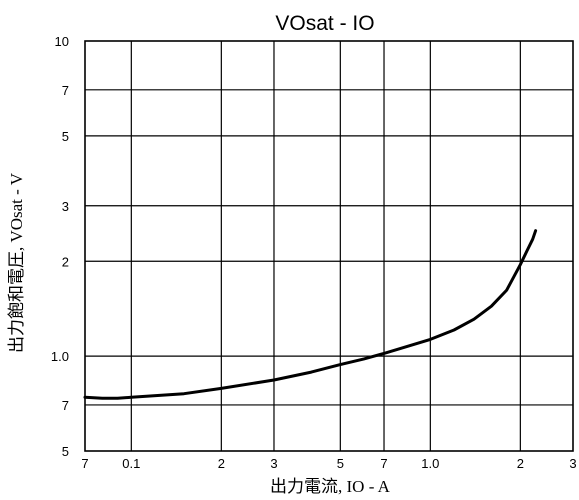 Image resolution: width=579 pixels, height=500 pixels. Describe the element at coordinates (60, 246) in the screenshot. I see `y-tick-labels: 5 7 1.0 2 3 5 7 10` at that location.